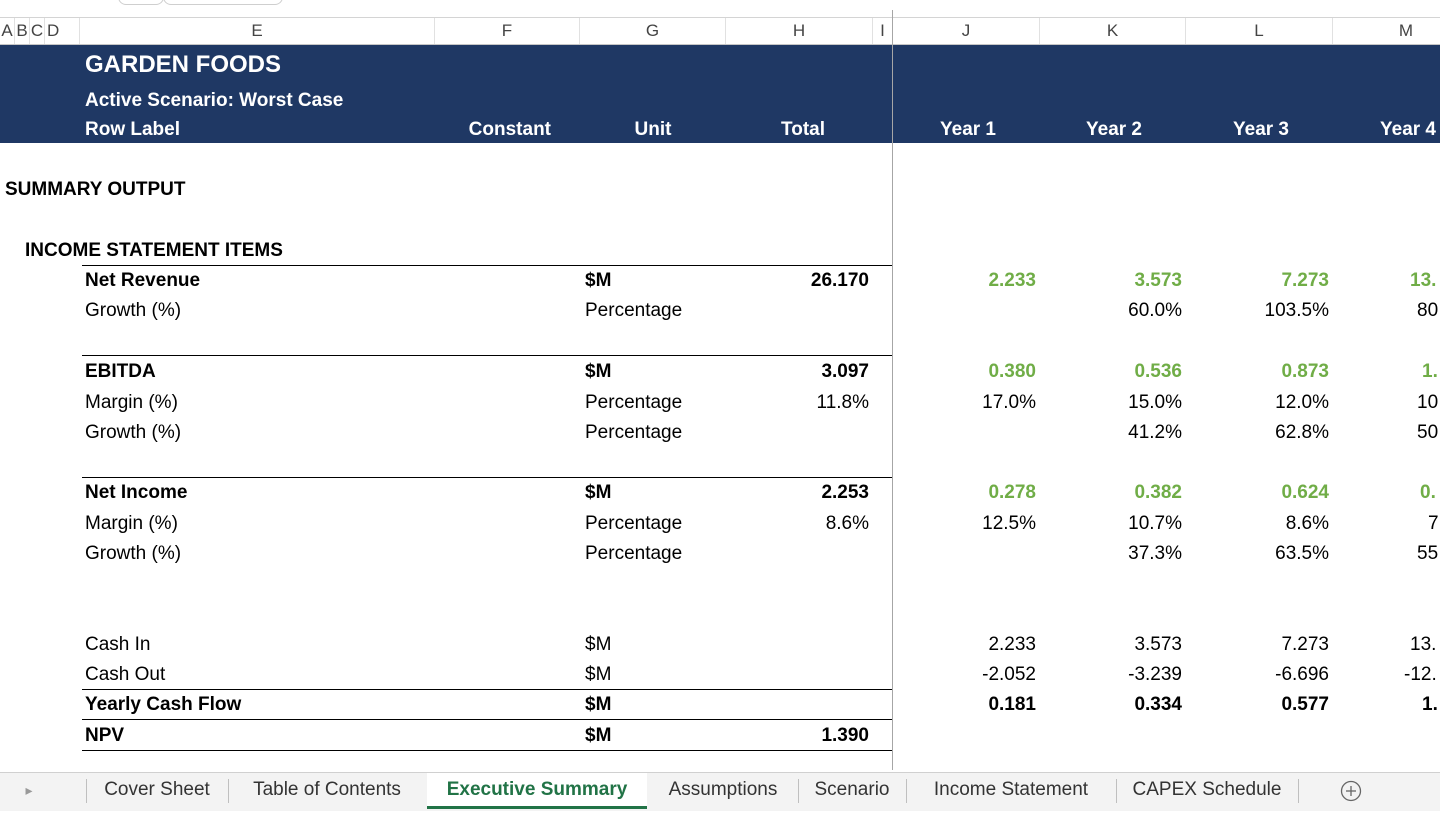 The image size is (1440, 814). Describe the element at coordinates (125, 674) in the screenshot. I see `row-label: Cash Out` at that location.